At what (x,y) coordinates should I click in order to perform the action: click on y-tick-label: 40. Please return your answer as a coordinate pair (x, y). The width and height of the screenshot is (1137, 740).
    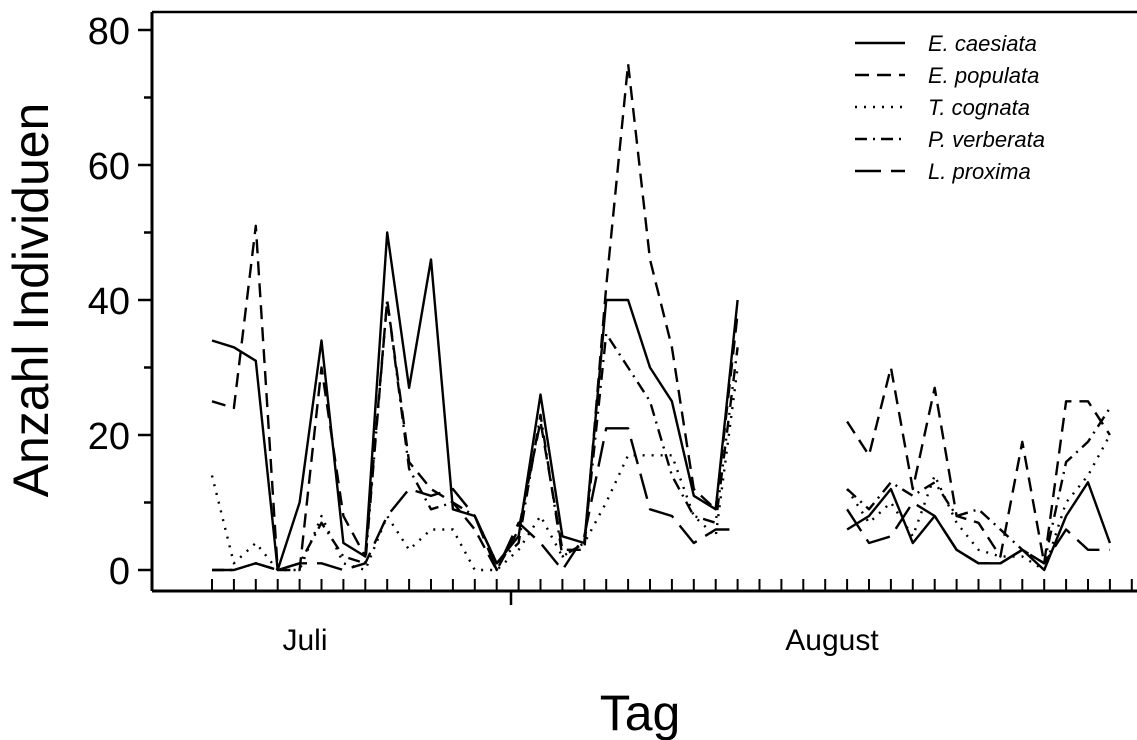
    Looking at the image, I should click on (109, 302).